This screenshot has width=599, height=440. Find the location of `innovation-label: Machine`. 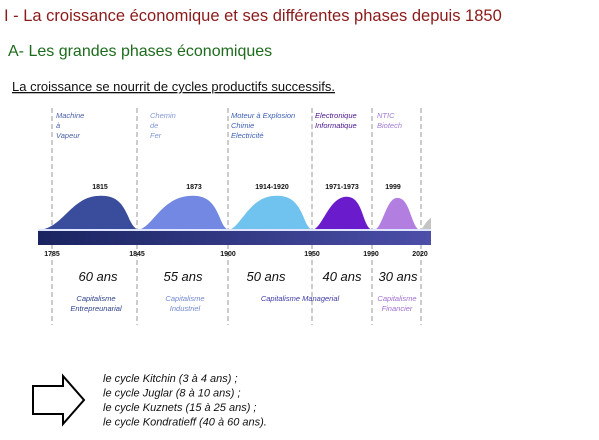

innovation-label: Machine is located at coordinates (70, 115).